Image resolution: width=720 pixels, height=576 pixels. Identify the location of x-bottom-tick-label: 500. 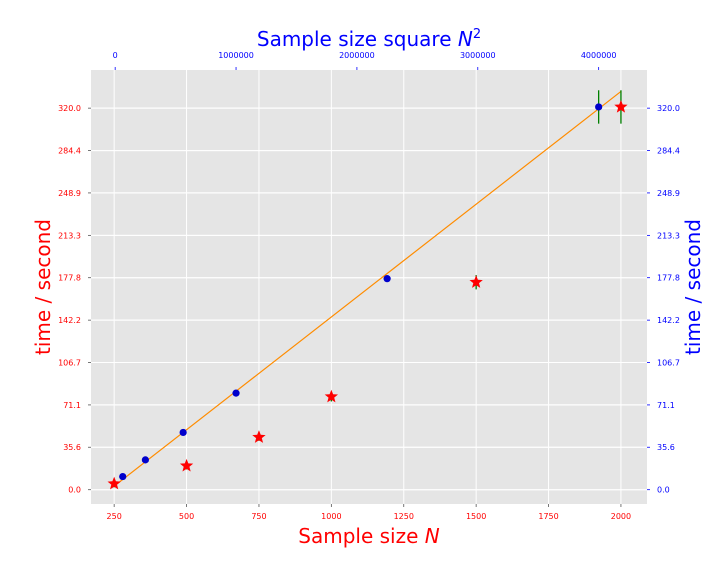
(186, 516).